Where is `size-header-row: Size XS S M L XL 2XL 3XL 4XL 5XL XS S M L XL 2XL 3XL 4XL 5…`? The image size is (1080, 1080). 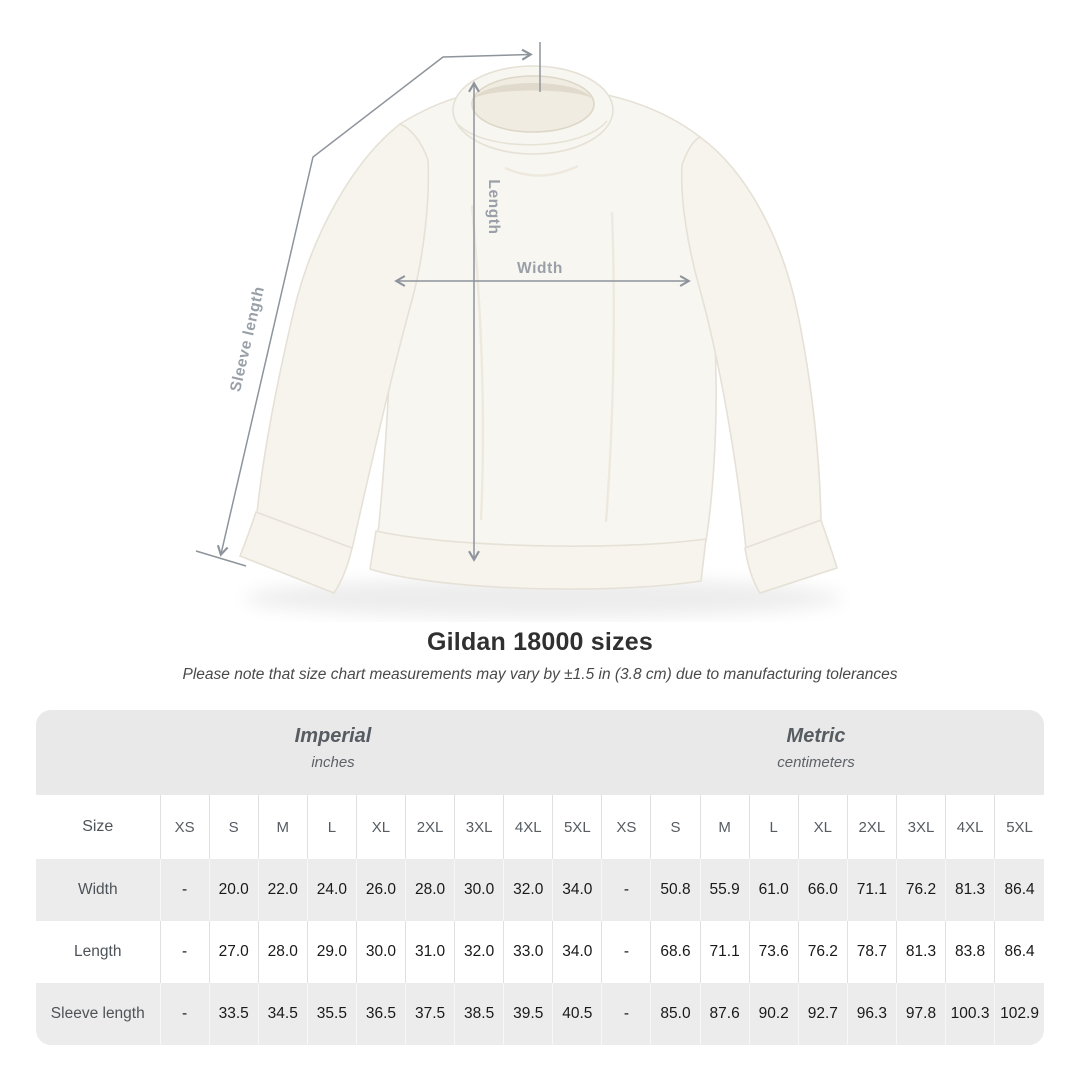 size-header-row: Size XS S M L XL 2XL 3XL 4XL 5XL XS S M L XL 2XL 3XL 4XL 5… is located at coordinates (540, 827).